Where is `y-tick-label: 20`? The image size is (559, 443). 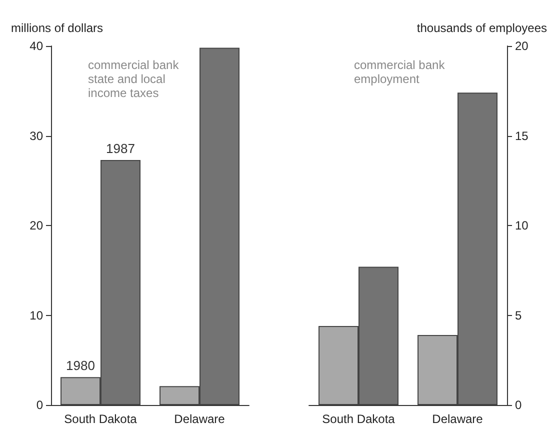 y-tick-label: 20 is located at coordinates (37, 225).